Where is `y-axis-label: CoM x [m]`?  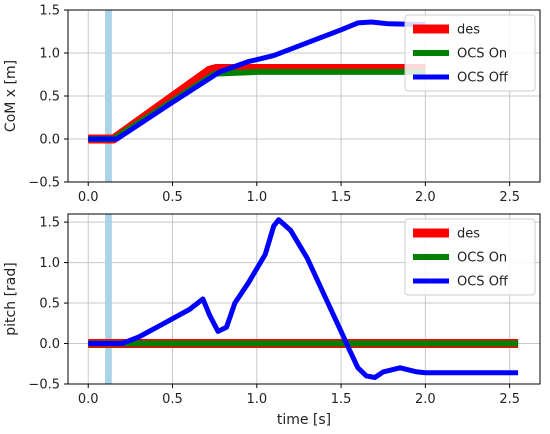
y-axis-label: CoM x [m] is located at coordinates (11, 96).